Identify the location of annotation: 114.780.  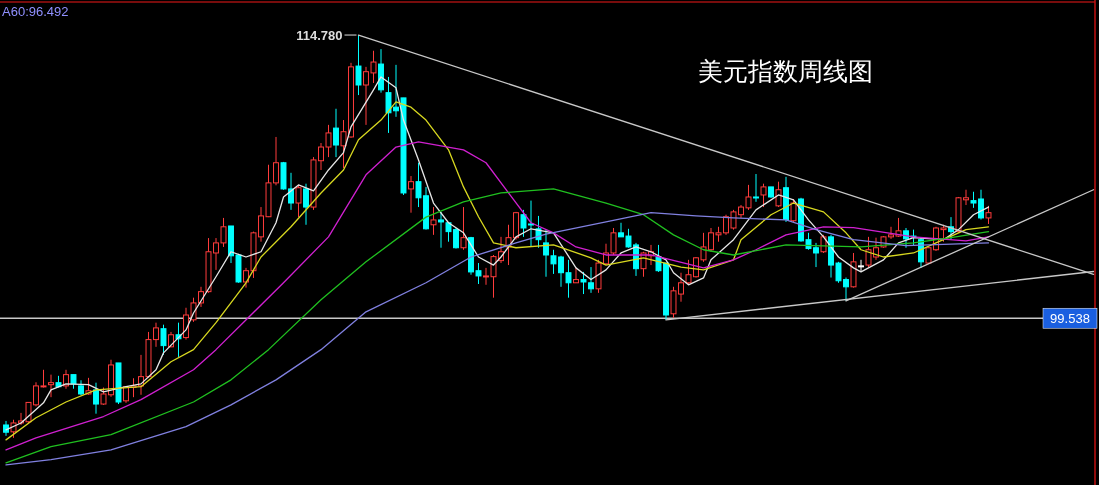
(319, 36).